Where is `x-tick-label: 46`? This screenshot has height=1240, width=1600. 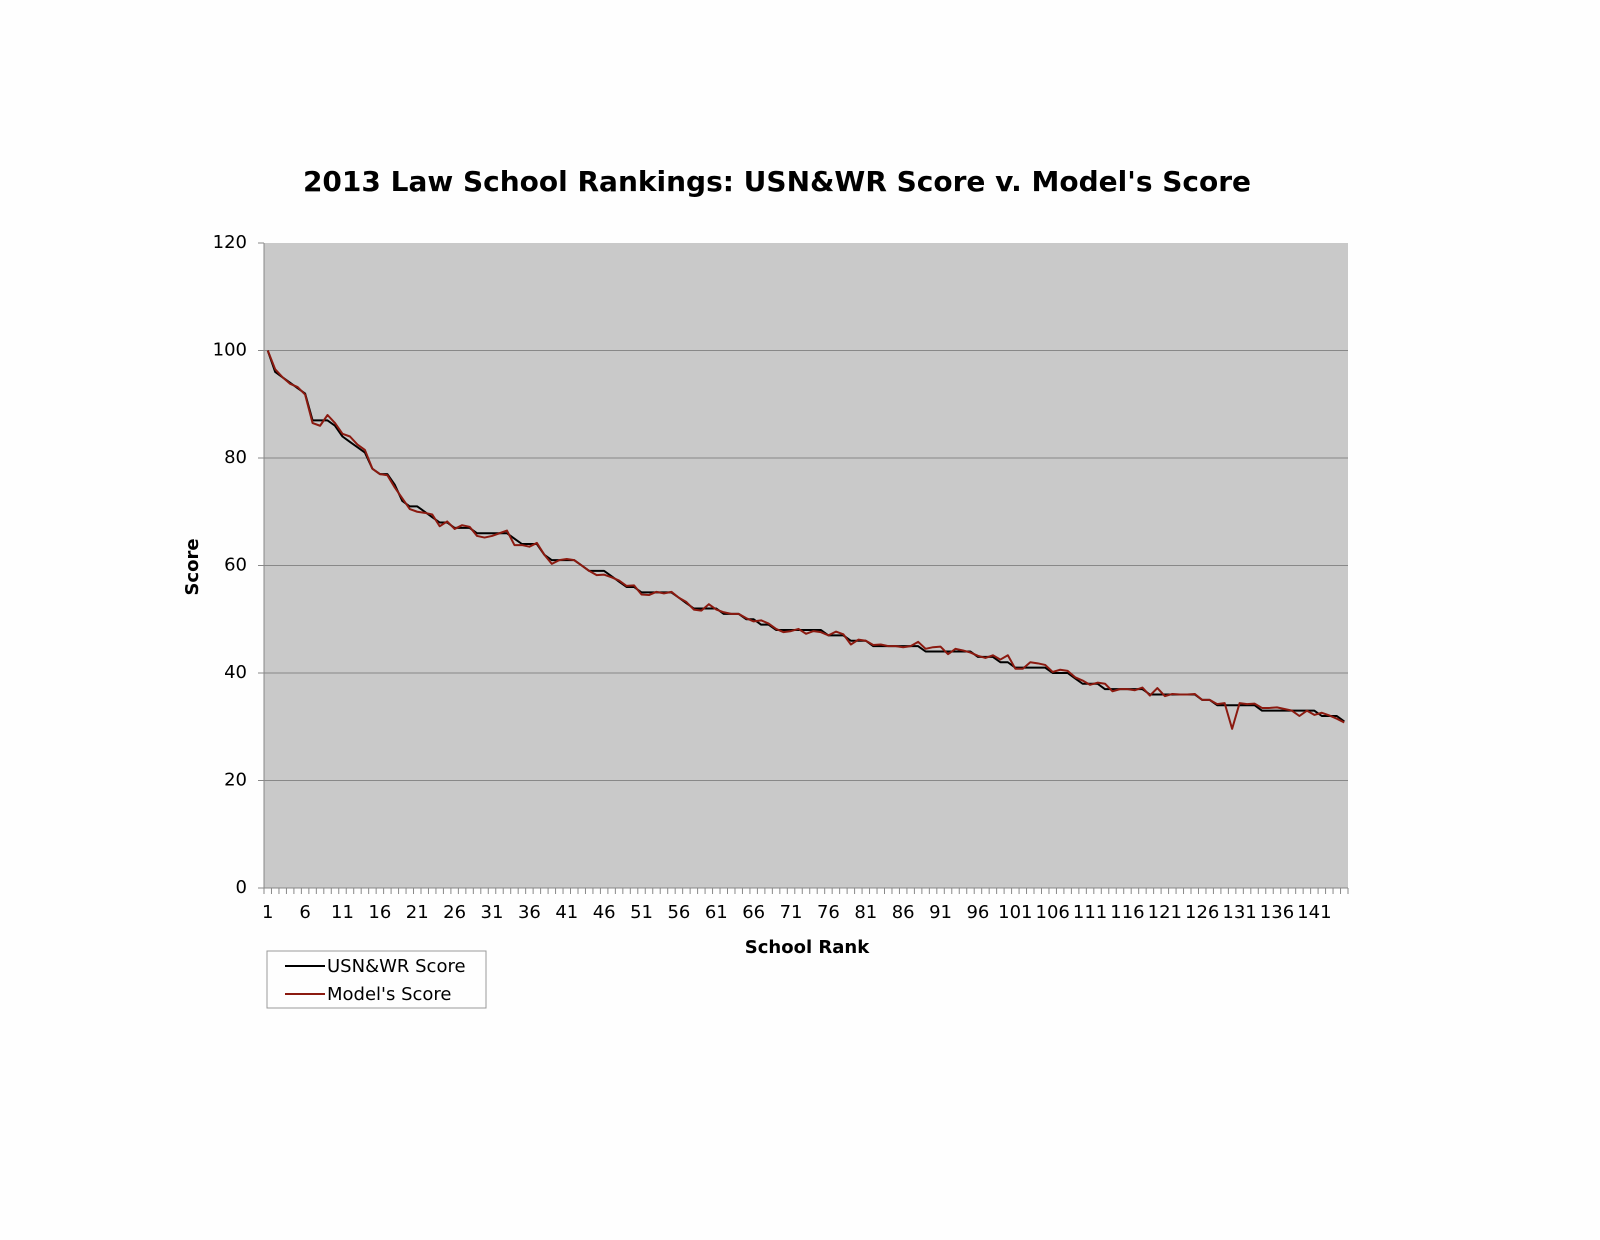 x-tick-label: 46 is located at coordinates (604, 912).